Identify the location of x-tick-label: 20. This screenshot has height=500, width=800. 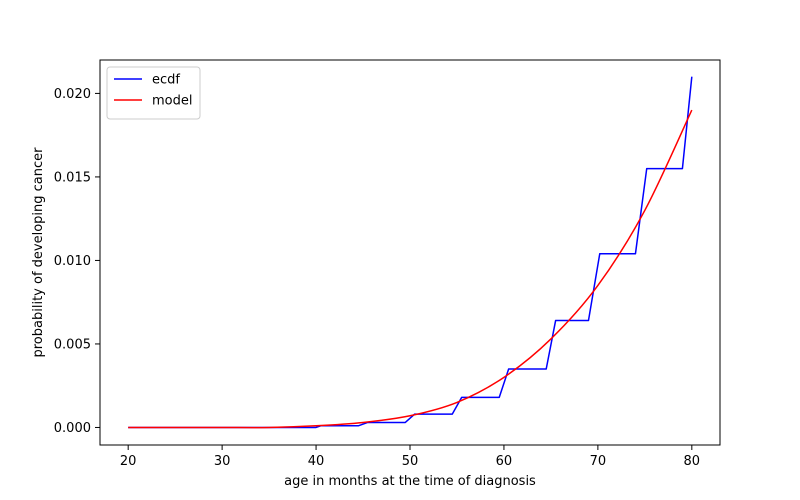
(128, 461).